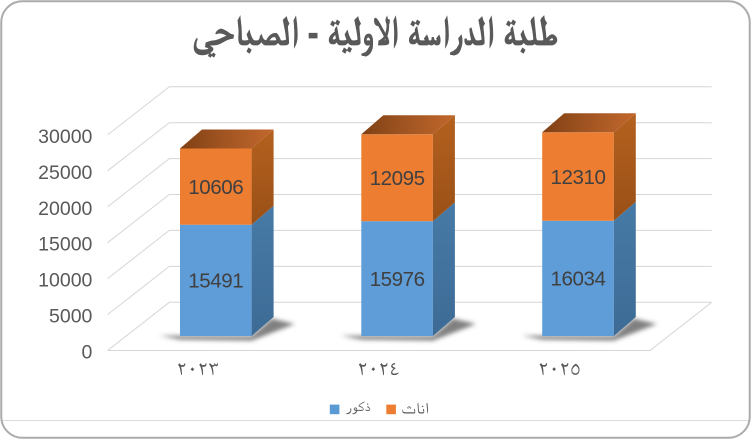  I want to click on svg-text: 0, so click(87, 353).